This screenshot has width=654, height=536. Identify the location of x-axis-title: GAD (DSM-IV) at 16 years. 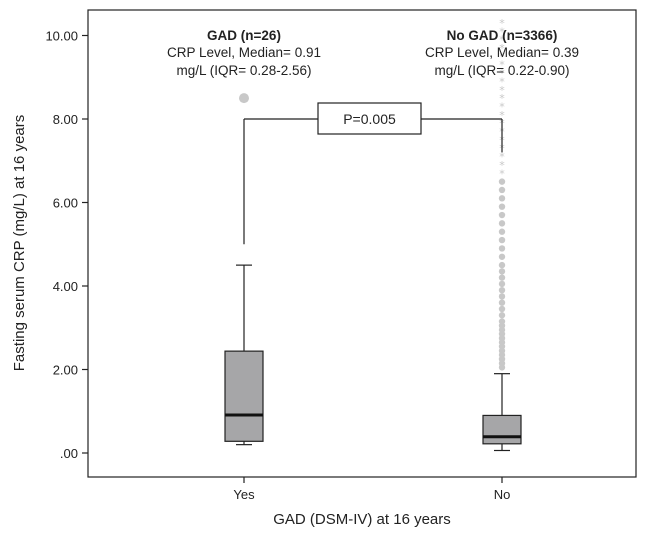
(362, 519).